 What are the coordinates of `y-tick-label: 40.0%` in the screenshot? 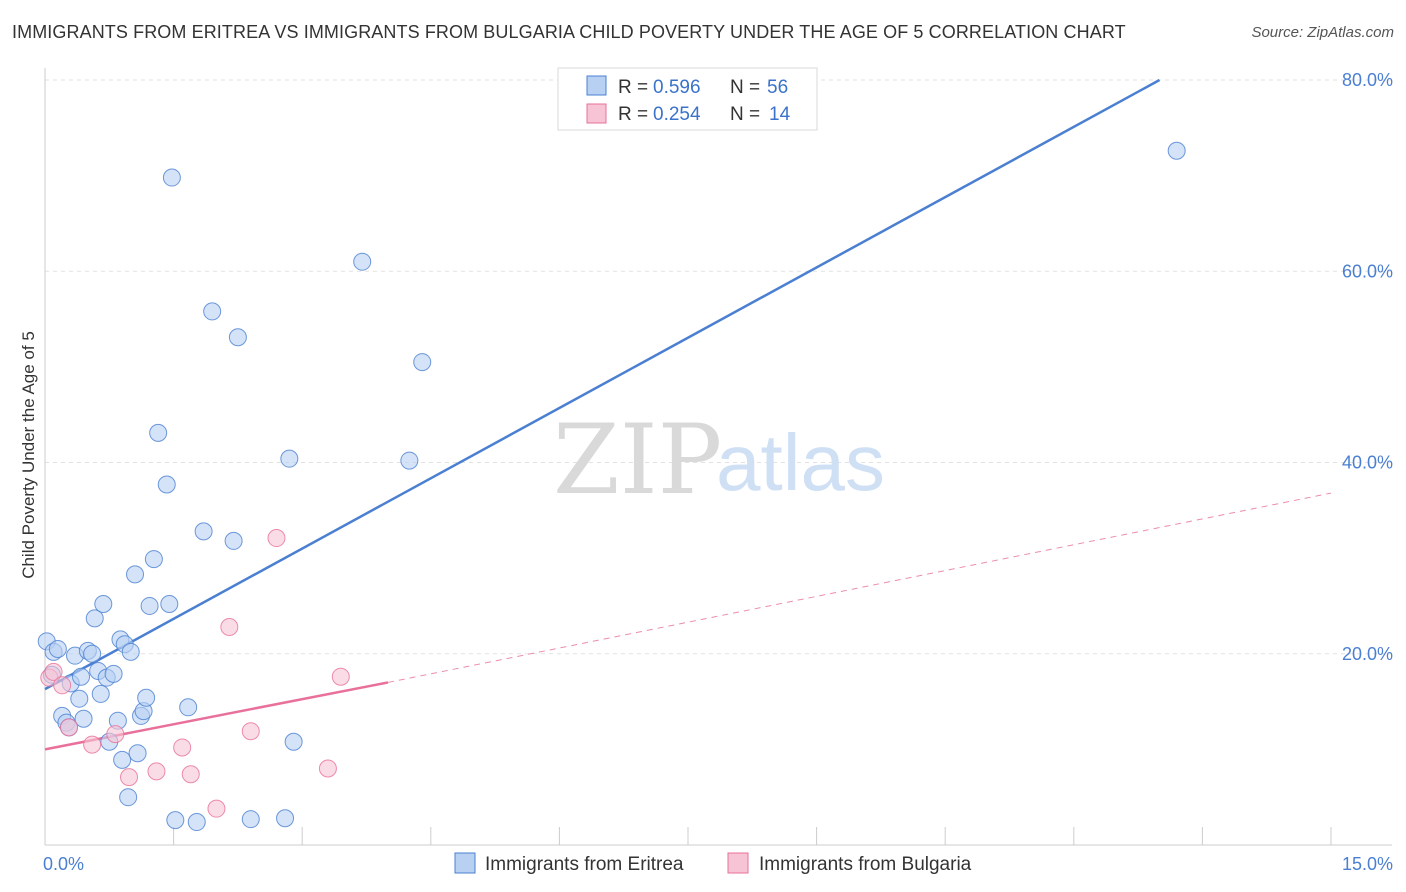 It's located at (1367, 463).